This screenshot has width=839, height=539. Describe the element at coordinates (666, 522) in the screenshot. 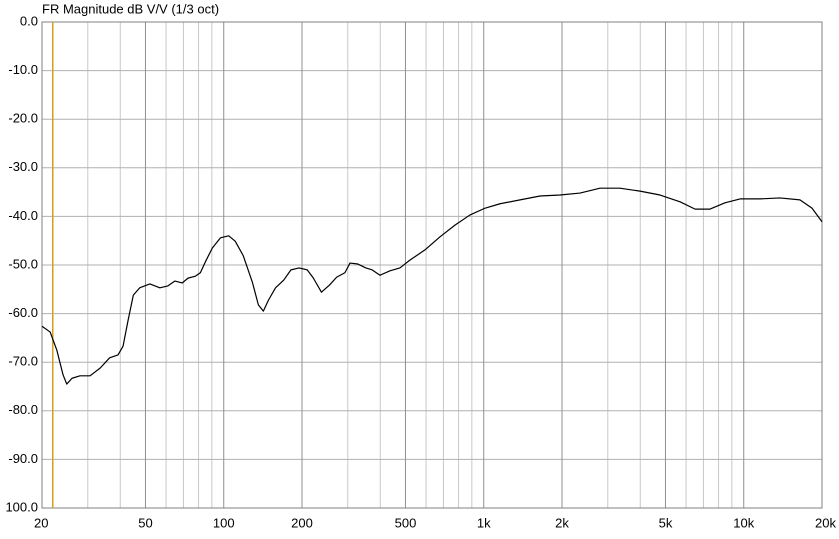

I see `x-tick-label: 5k` at that location.